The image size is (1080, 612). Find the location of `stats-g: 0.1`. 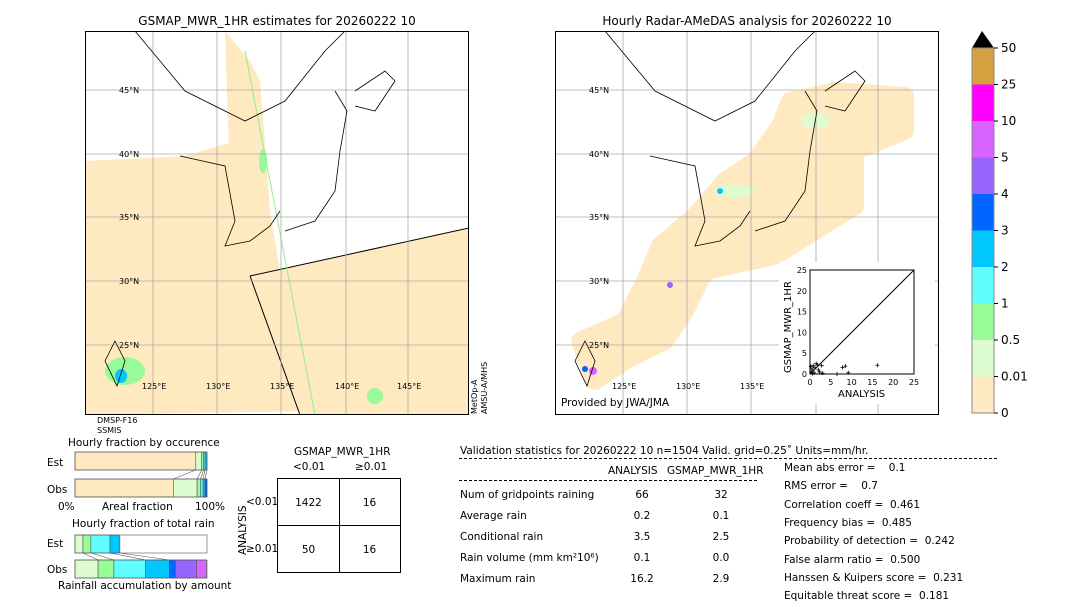

stats-g: 0.1 is located at coordinates (721, 516).